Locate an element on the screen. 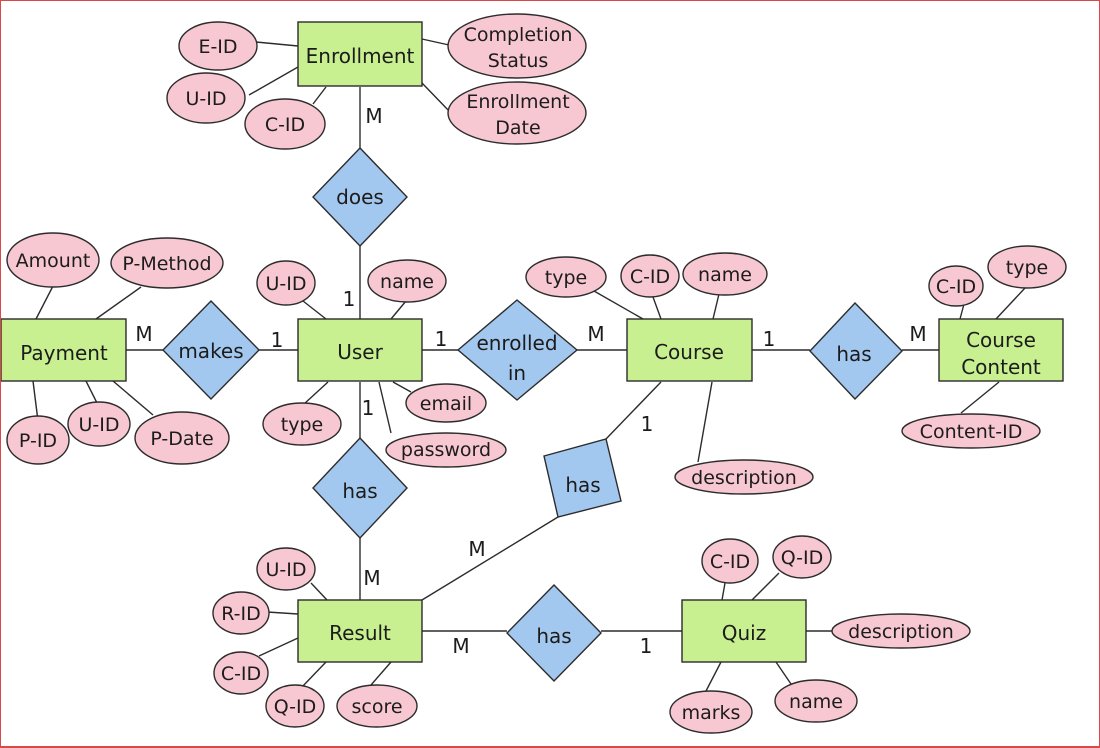 Image resolution: width=1100 pixels, height=748 pixels. attribute-payment-pdate: P-Date is located at coordinates (182, 438).